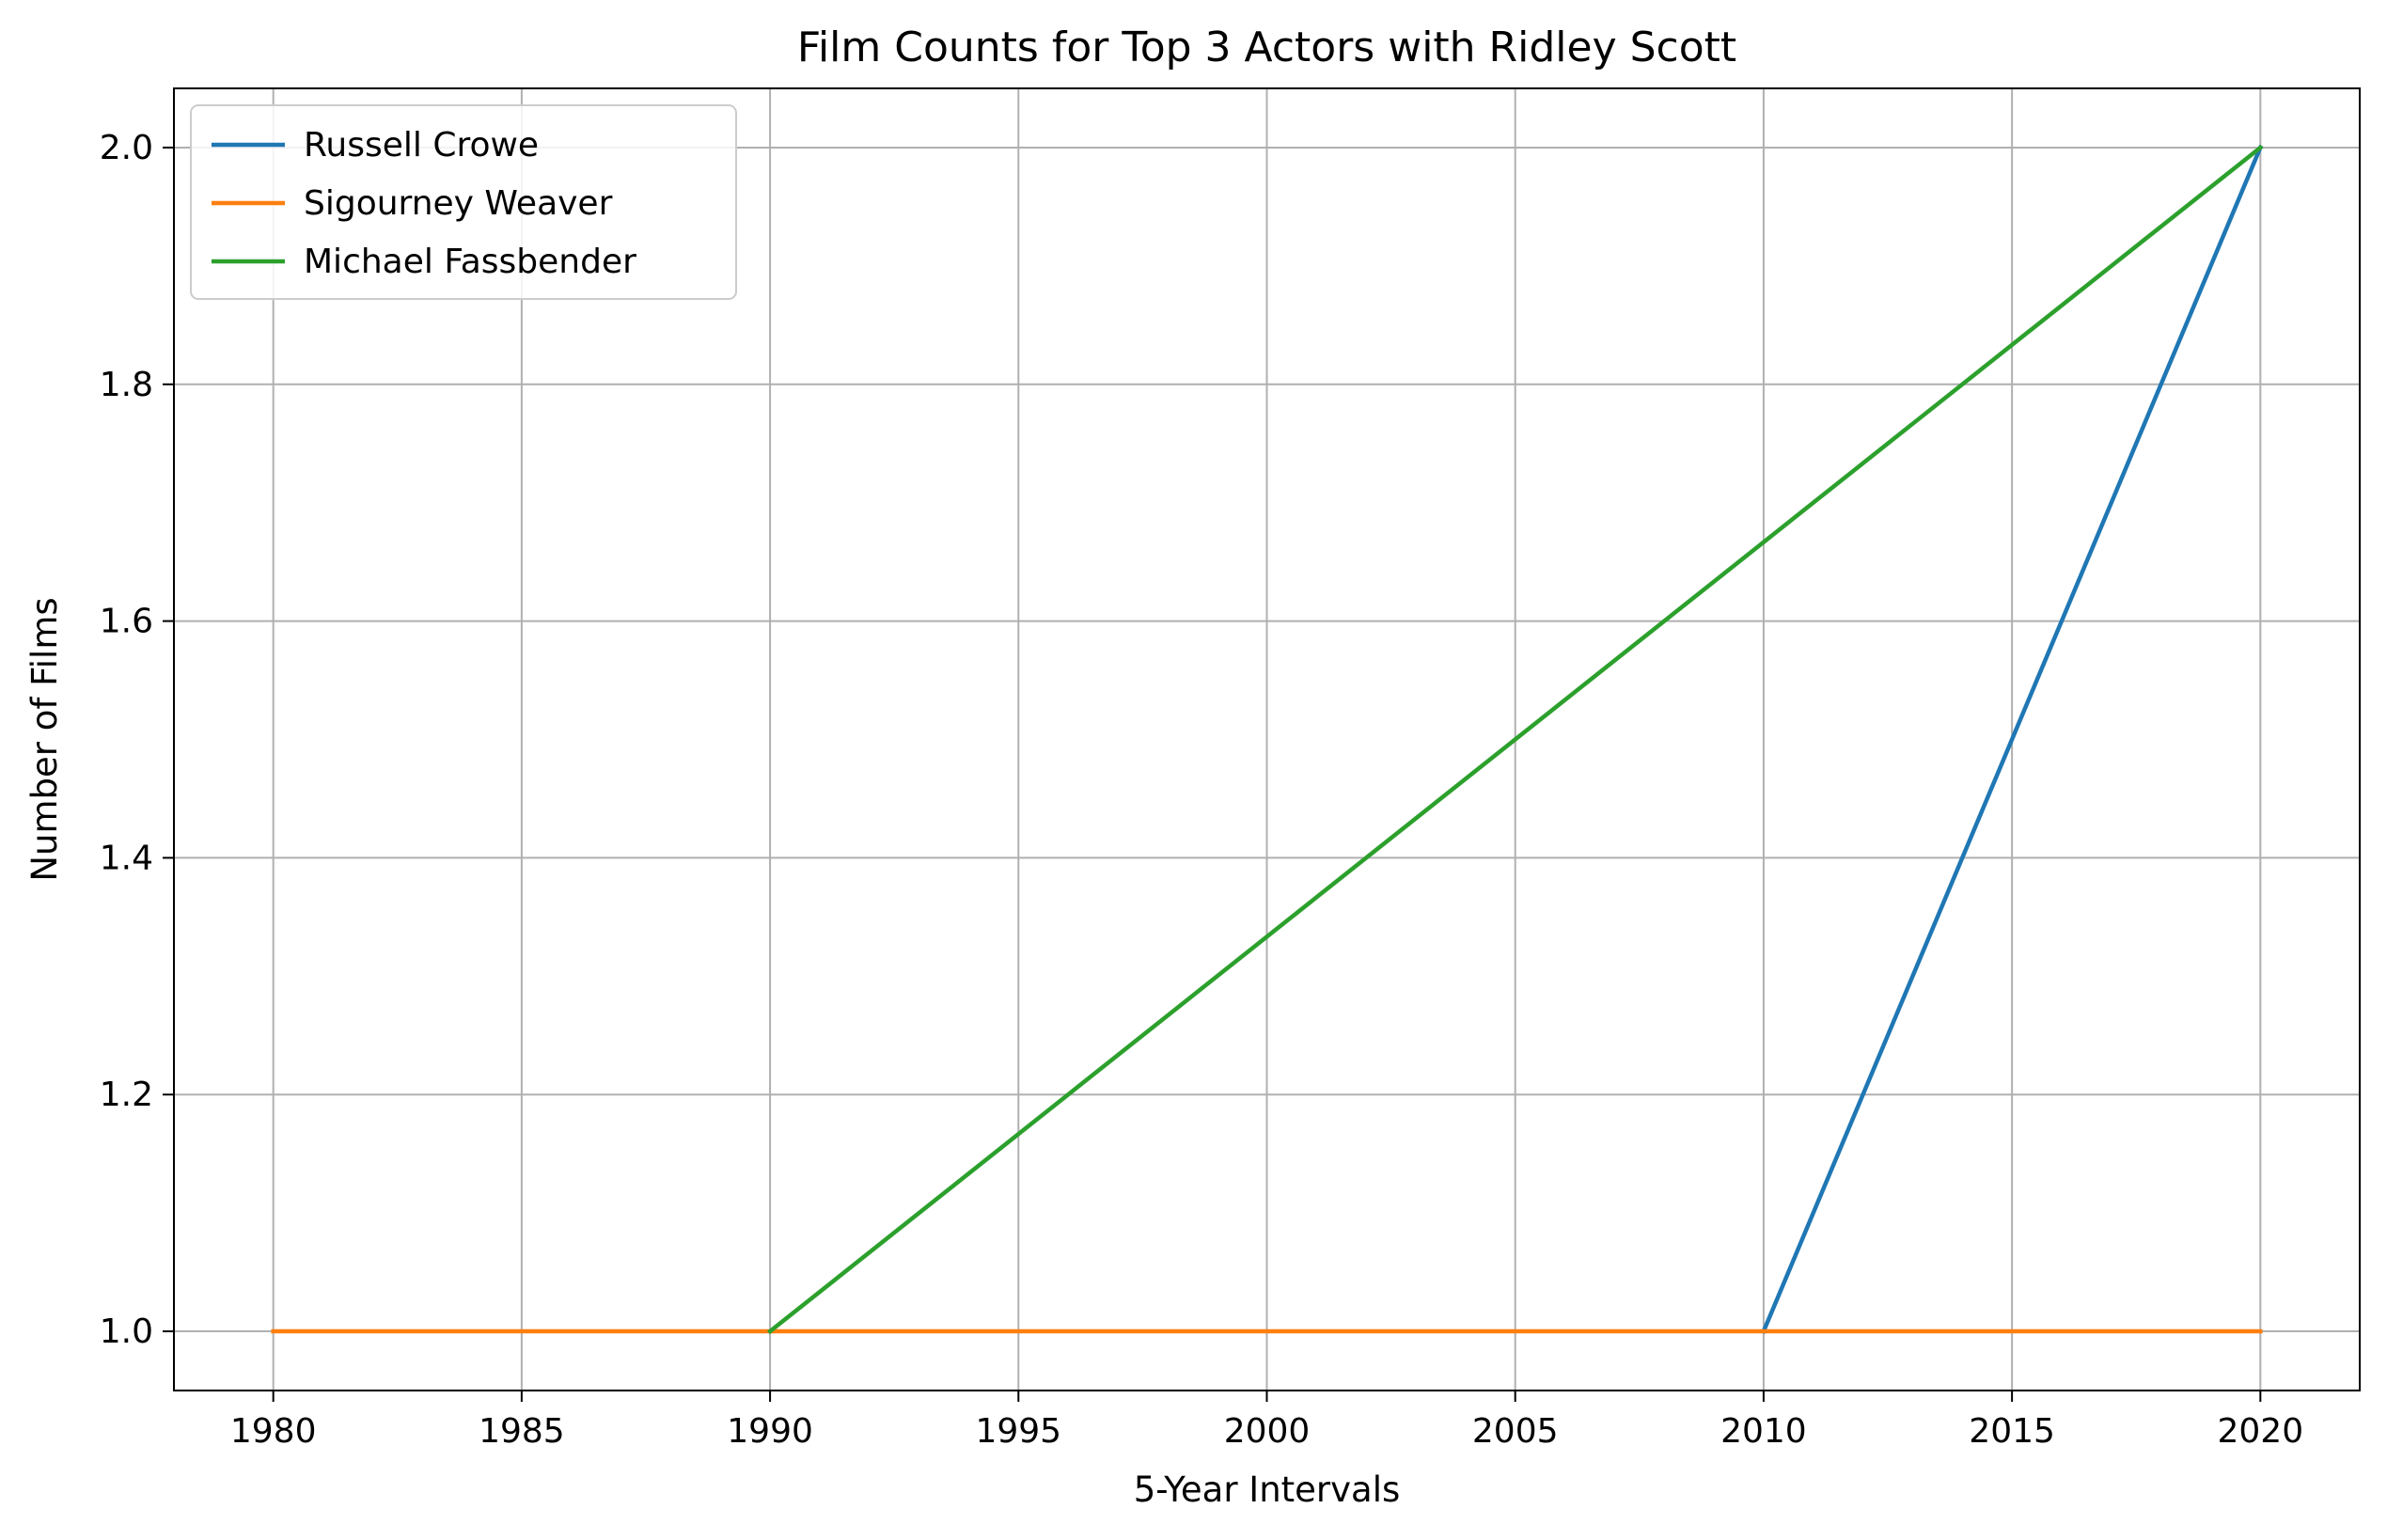 The height and width of the screenshot is (1540, 2387). I want to click on legend-box, so click(463, 202).